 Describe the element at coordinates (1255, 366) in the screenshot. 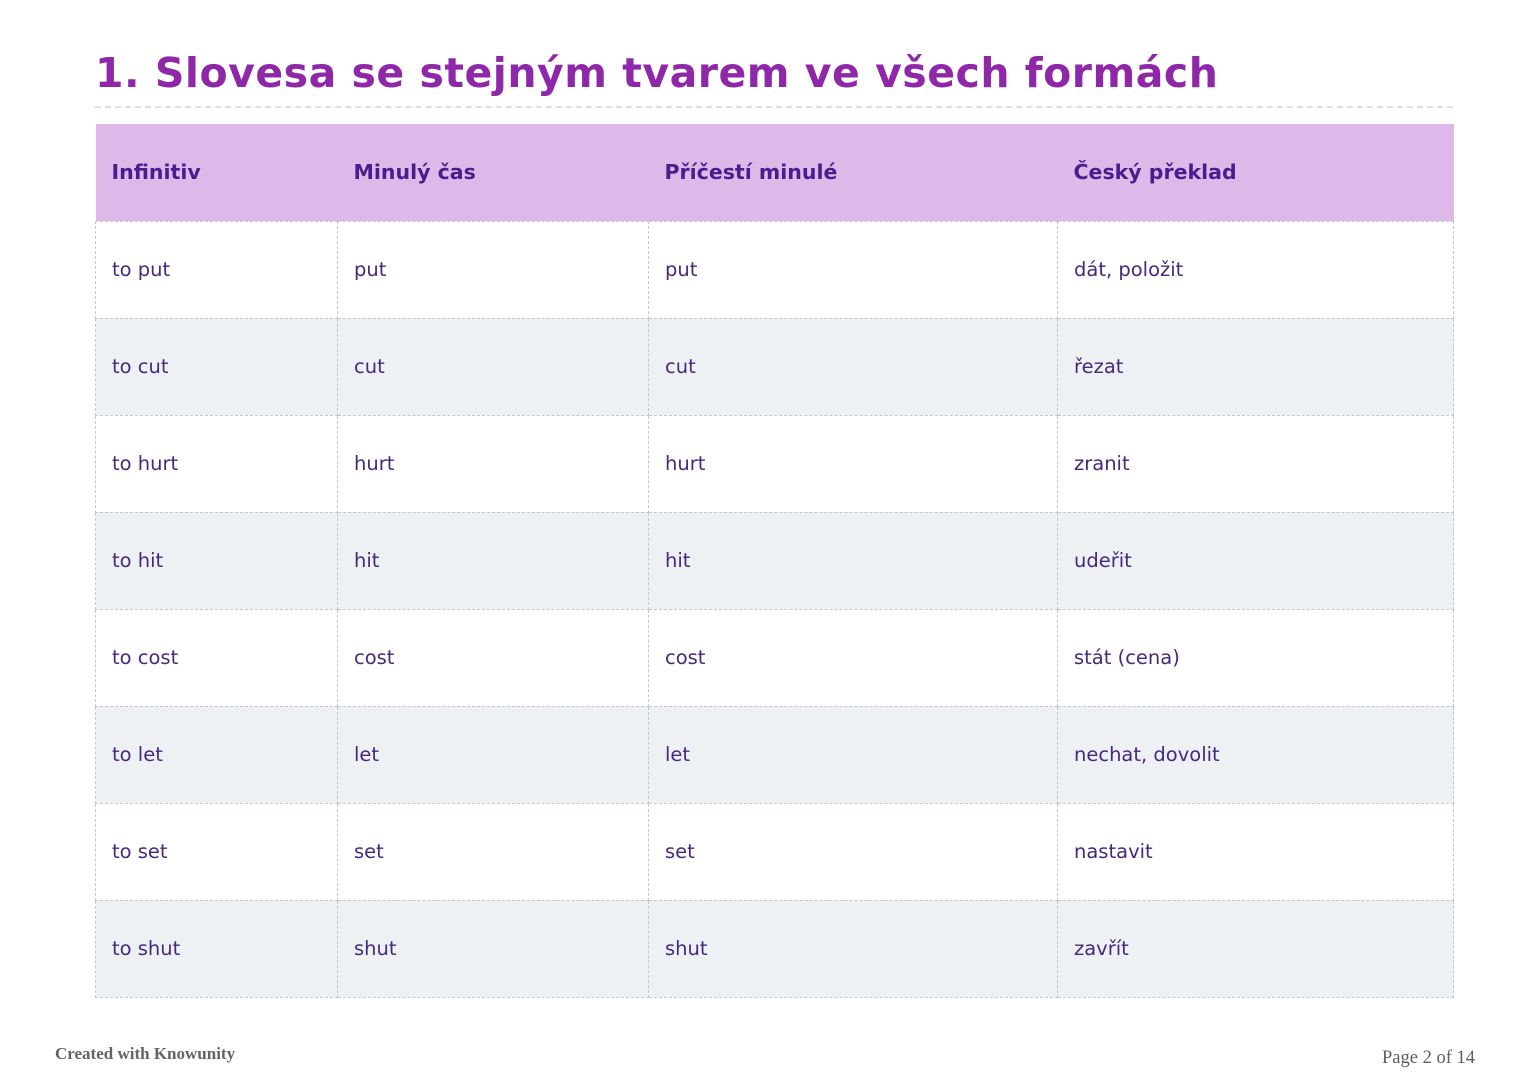

I see `cell-cesky-preklad: řezat` at that location.